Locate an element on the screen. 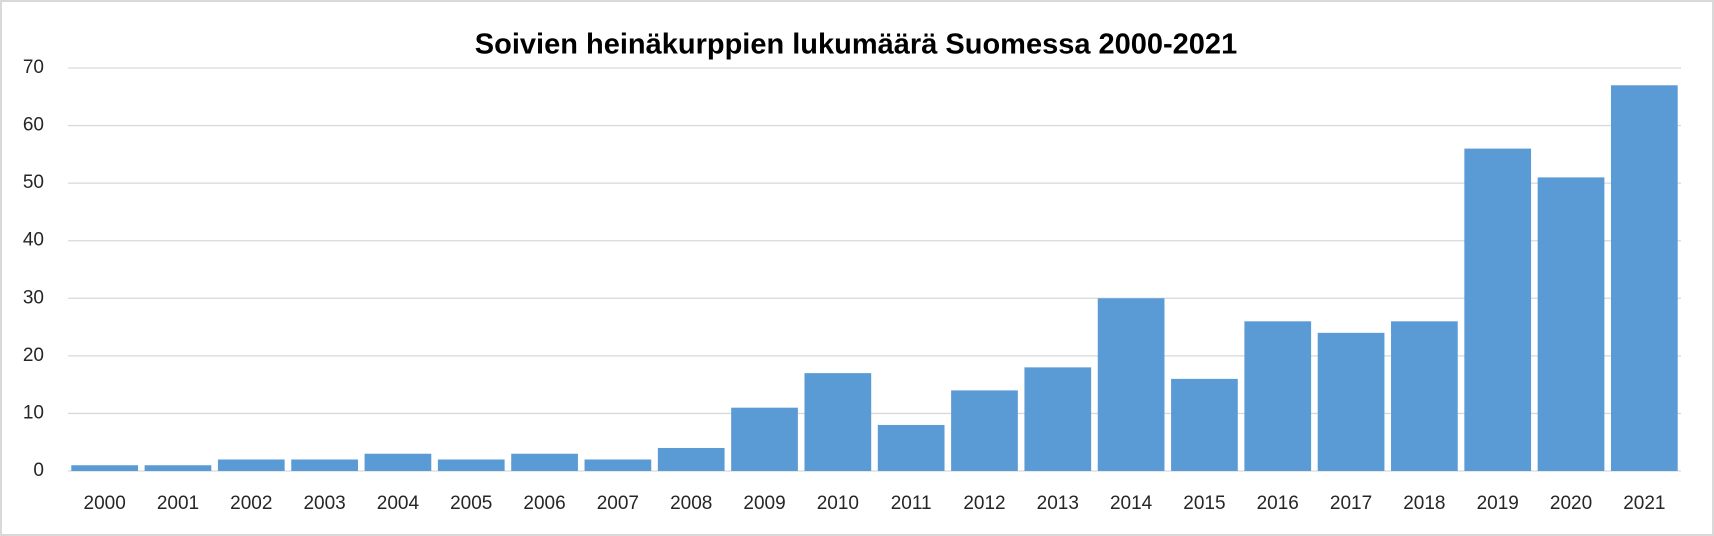  x-tick-label: 2004 is located at coordinates (398, 503).